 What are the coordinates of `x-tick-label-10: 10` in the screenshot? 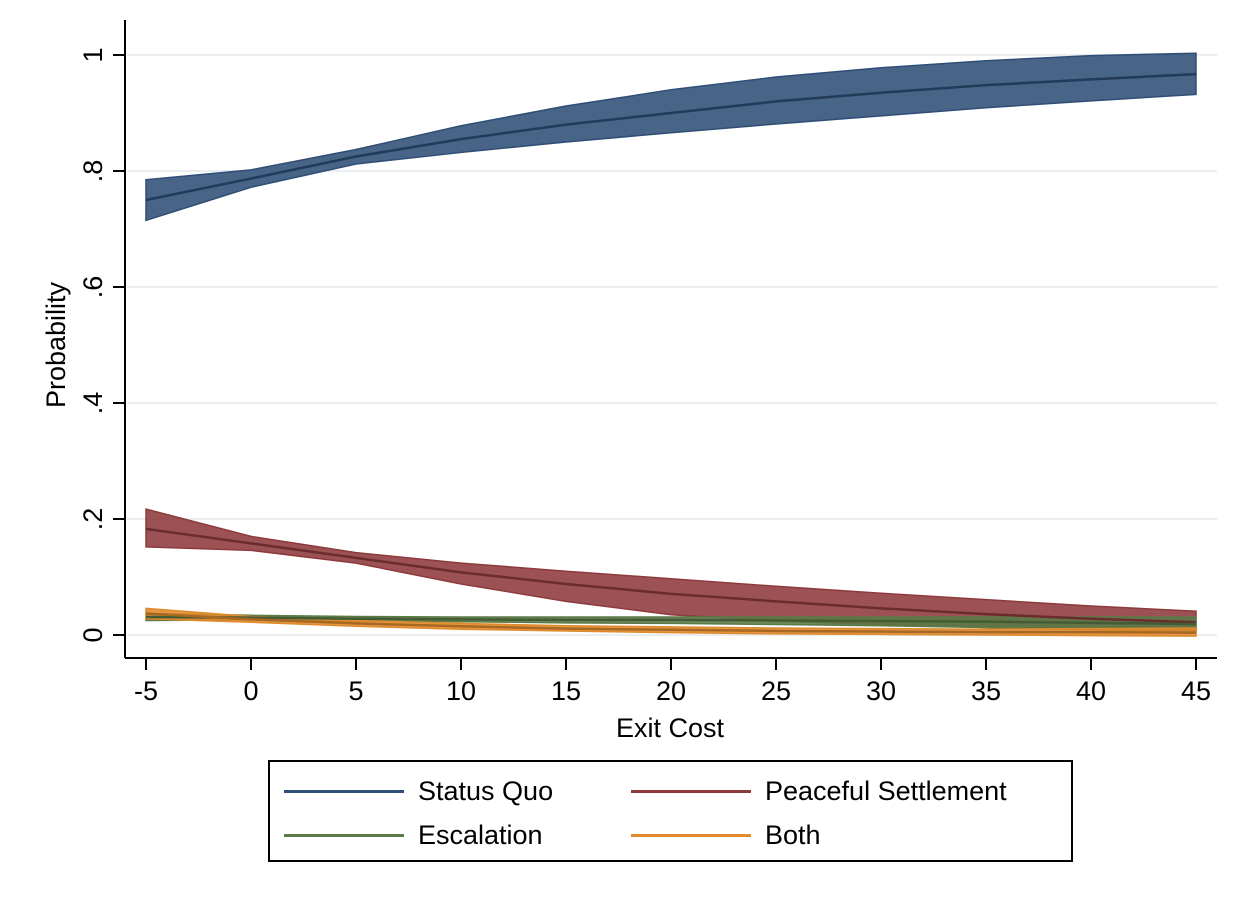 It's located at (461, 691).